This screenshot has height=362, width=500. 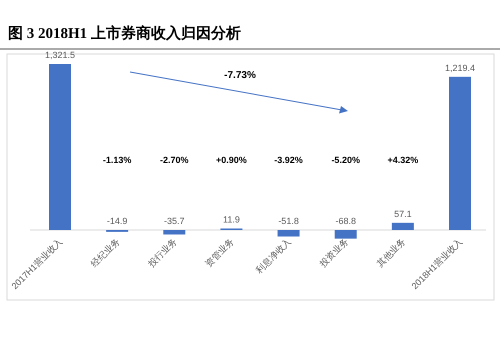 I want to click on annotation: -1.13%, so click(x=117, y=160).